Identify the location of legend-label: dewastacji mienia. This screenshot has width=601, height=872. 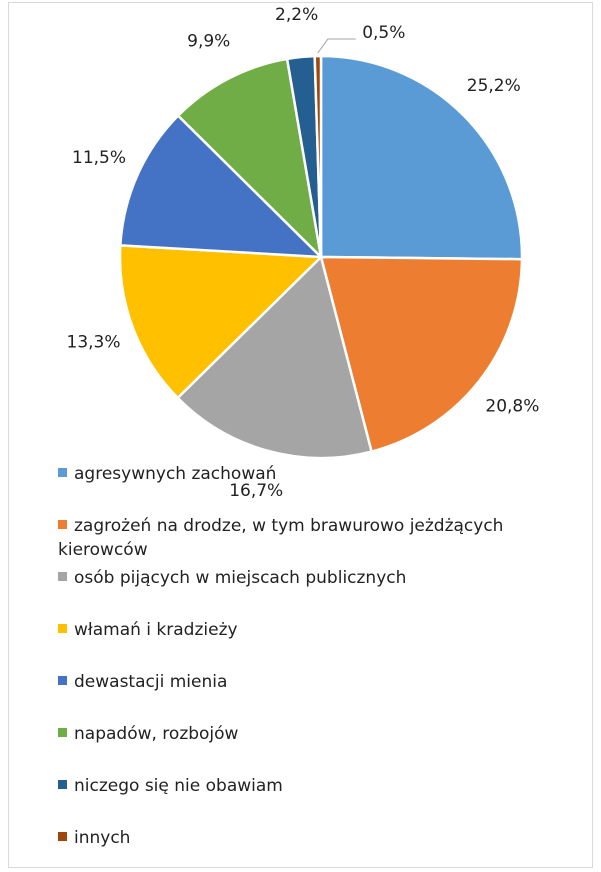
(151, 682).